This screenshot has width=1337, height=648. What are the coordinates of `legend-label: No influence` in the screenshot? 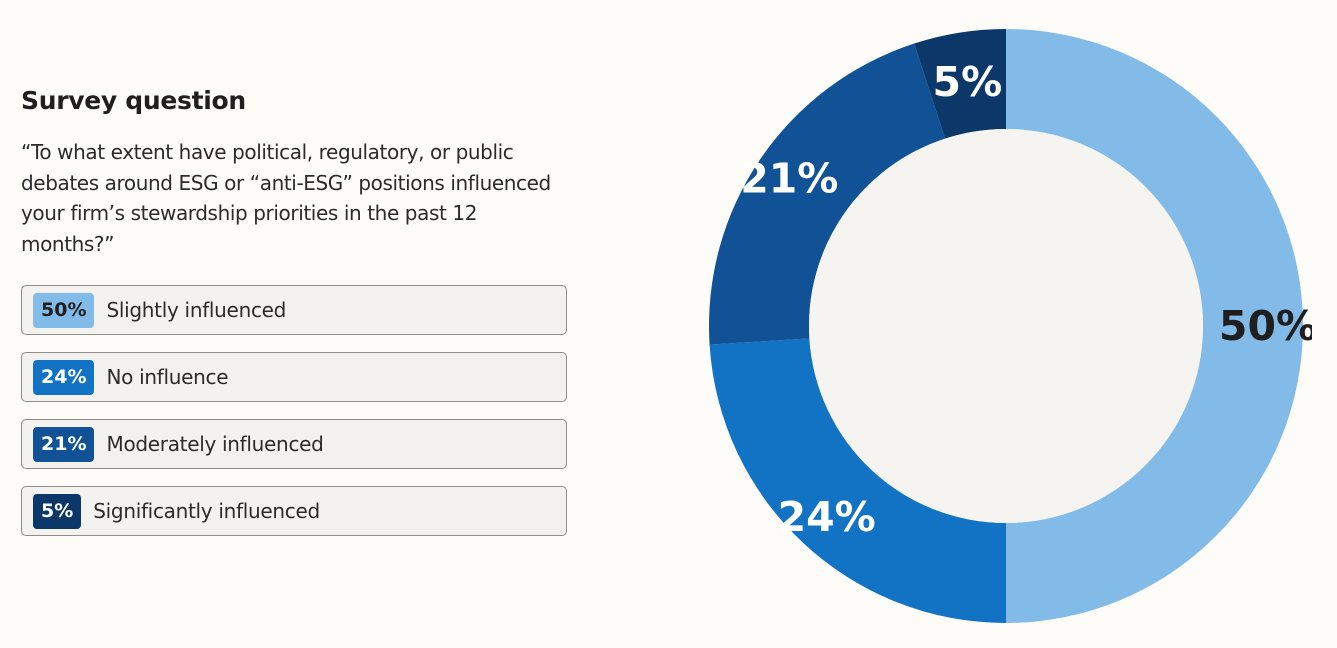 It's located at (167, 377).